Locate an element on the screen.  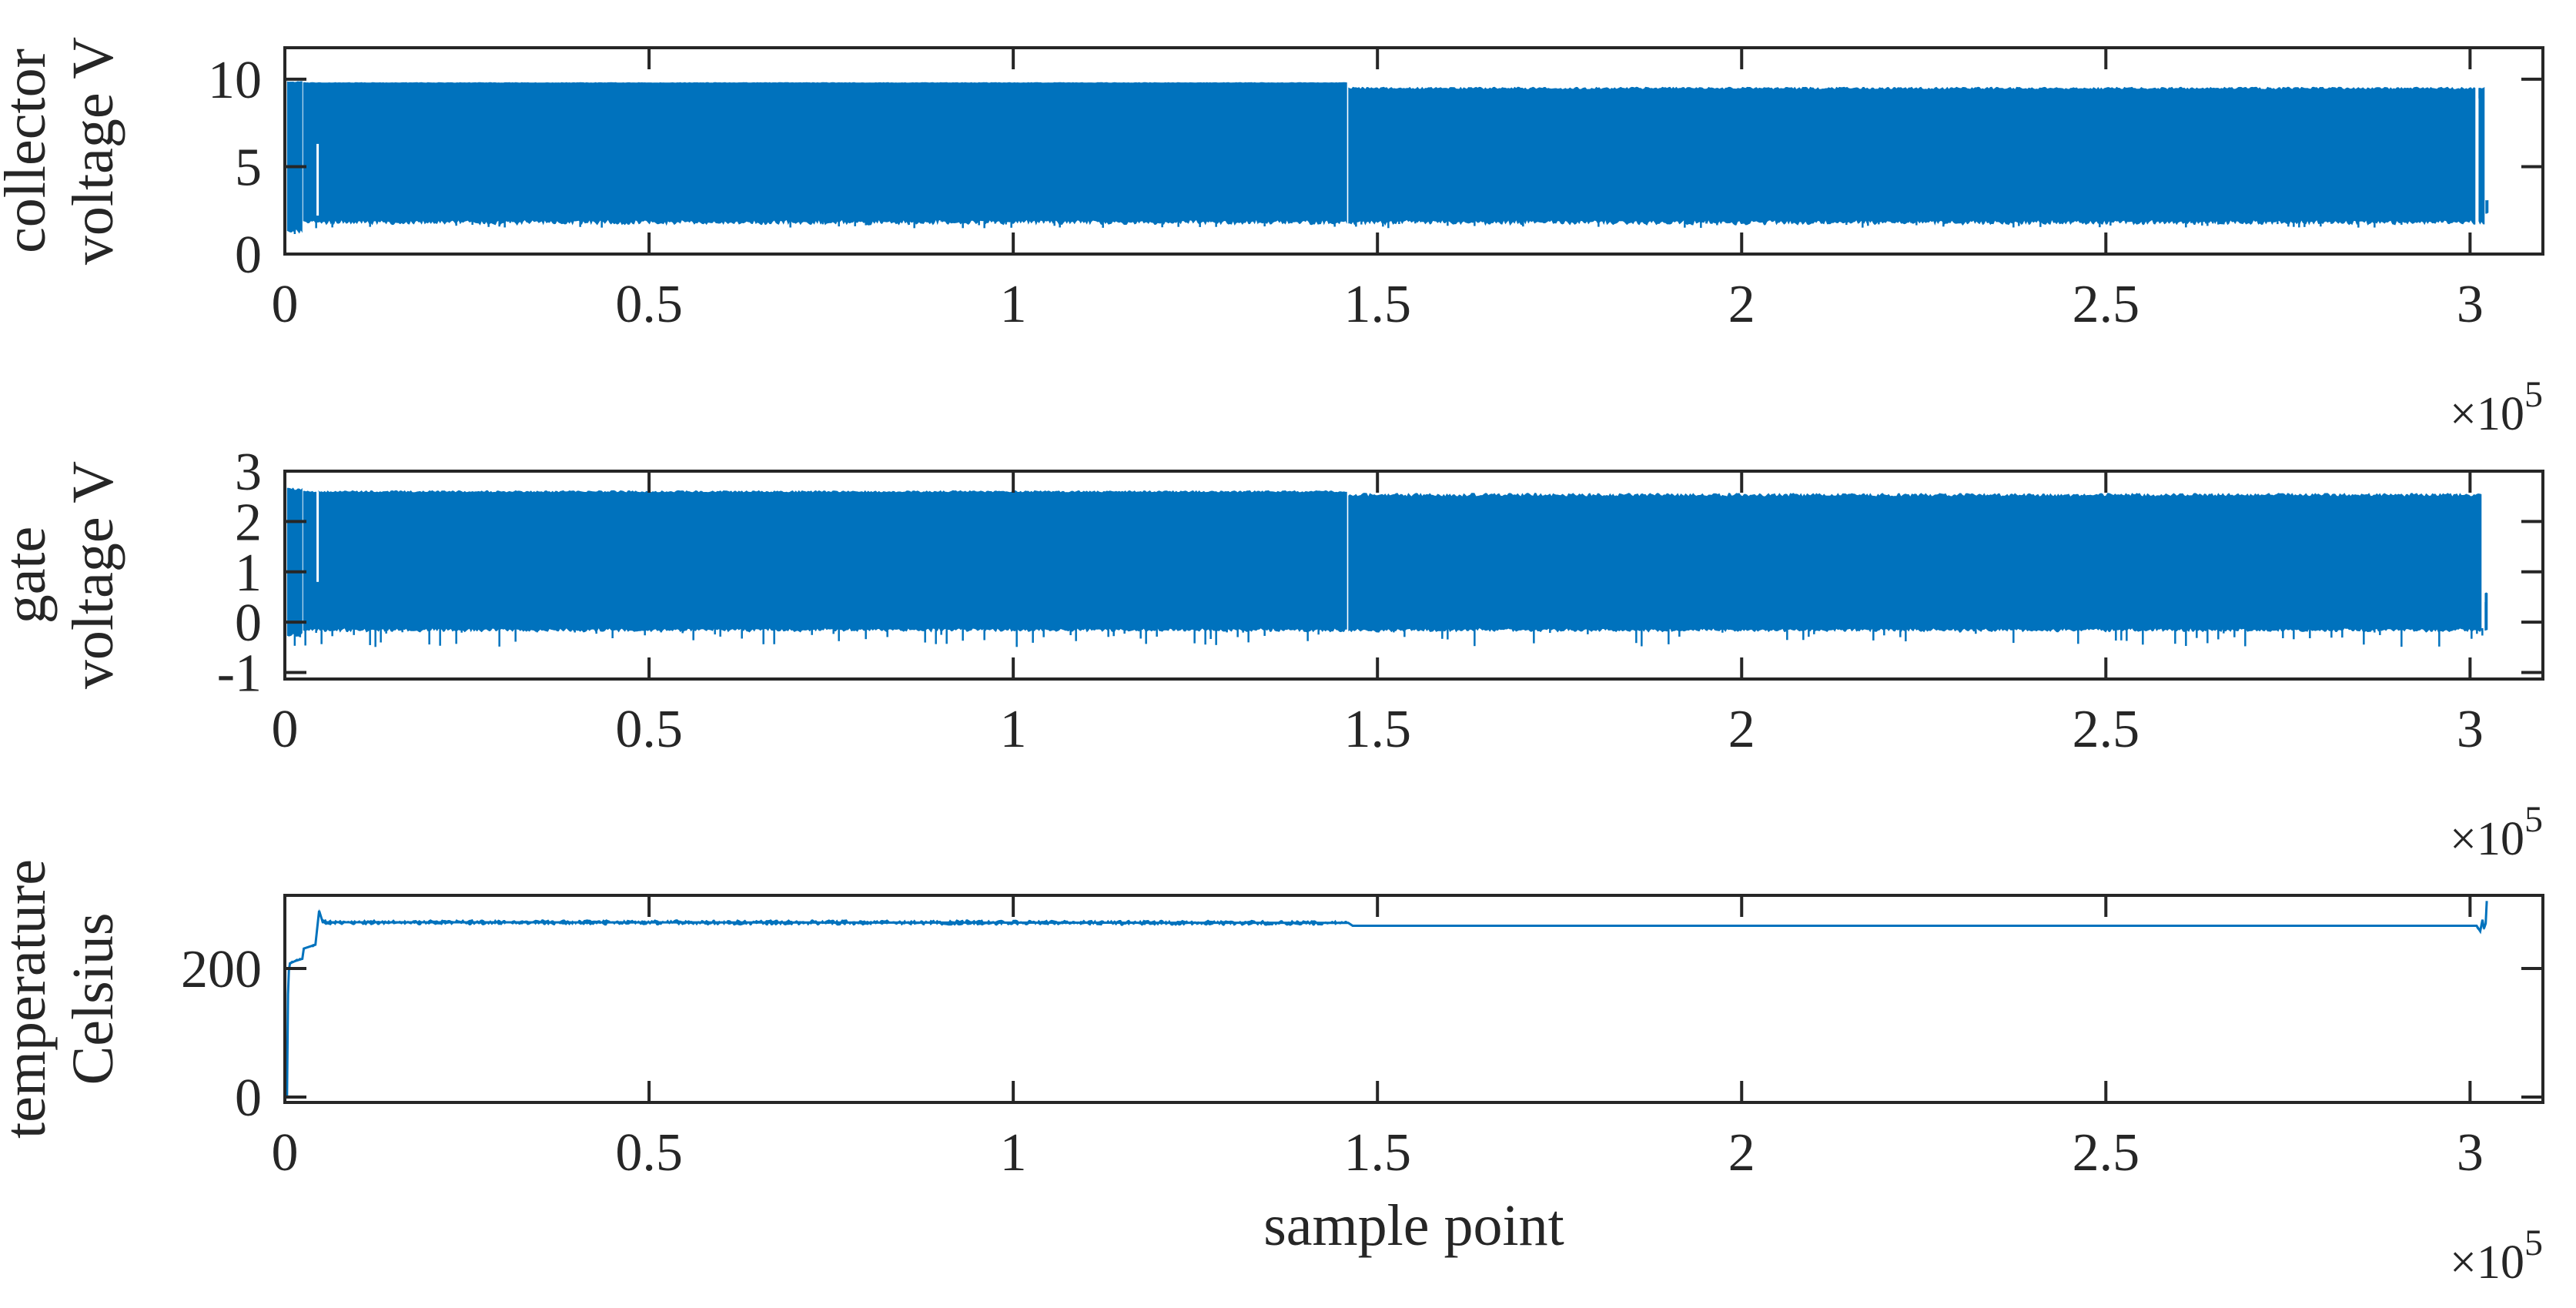
y-tick-label: 1 is located at coordinates (249, 573).